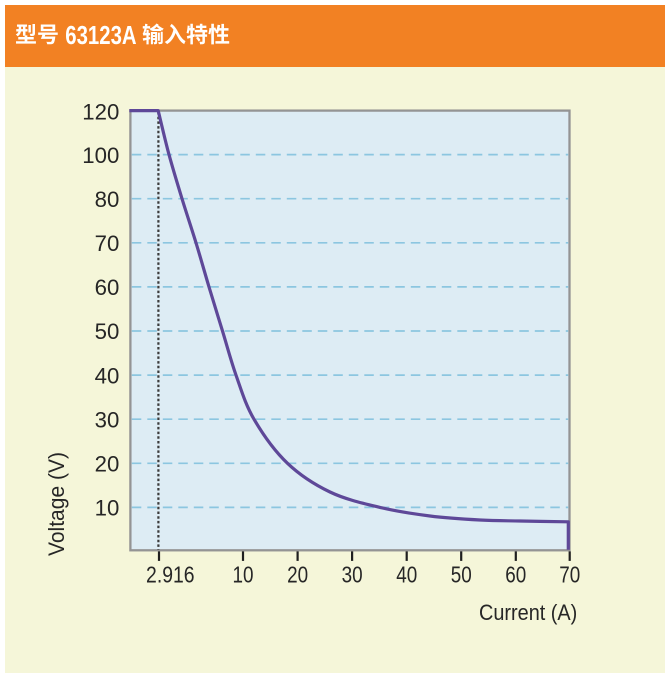 The image size is (668, 676). I want to click on svg-text: 100, so click(100, 155).